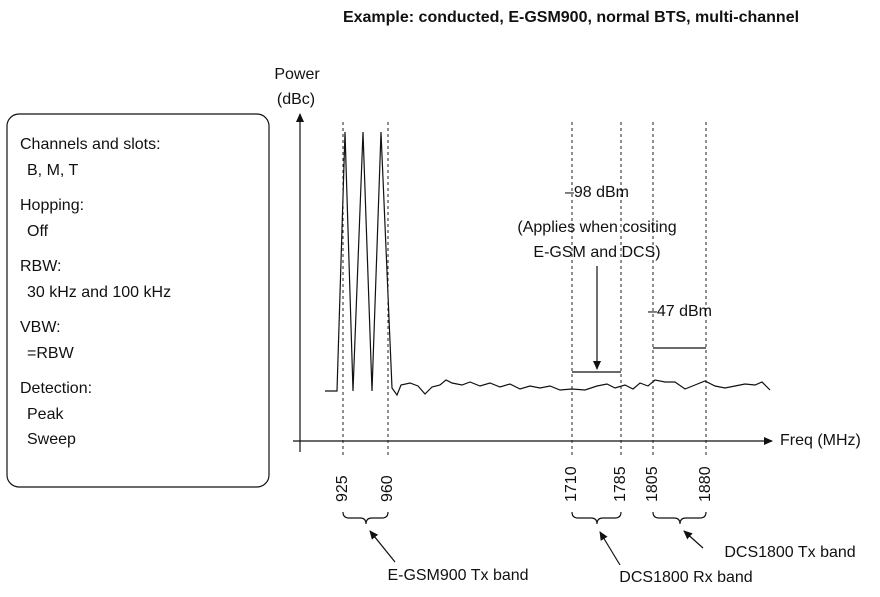  Describe the element at coordinates (820, 440) in the screenshot. I see `x-axis-label: Freq (MHz)` at that location.